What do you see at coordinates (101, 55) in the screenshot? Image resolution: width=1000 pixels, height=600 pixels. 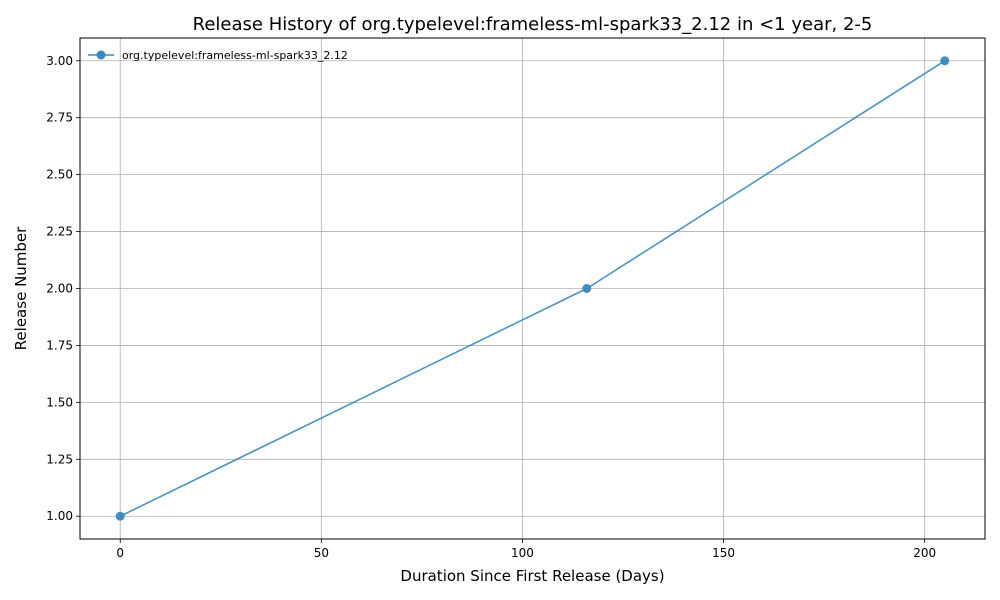 I see `legend-marker` at bounding box center [101, 55].